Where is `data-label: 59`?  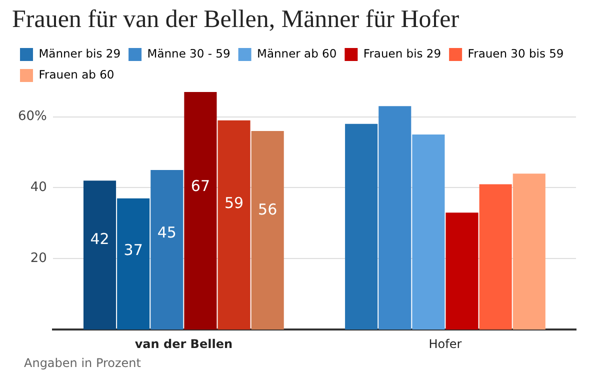 data-label: 59 is located at coordinates (234, 203).